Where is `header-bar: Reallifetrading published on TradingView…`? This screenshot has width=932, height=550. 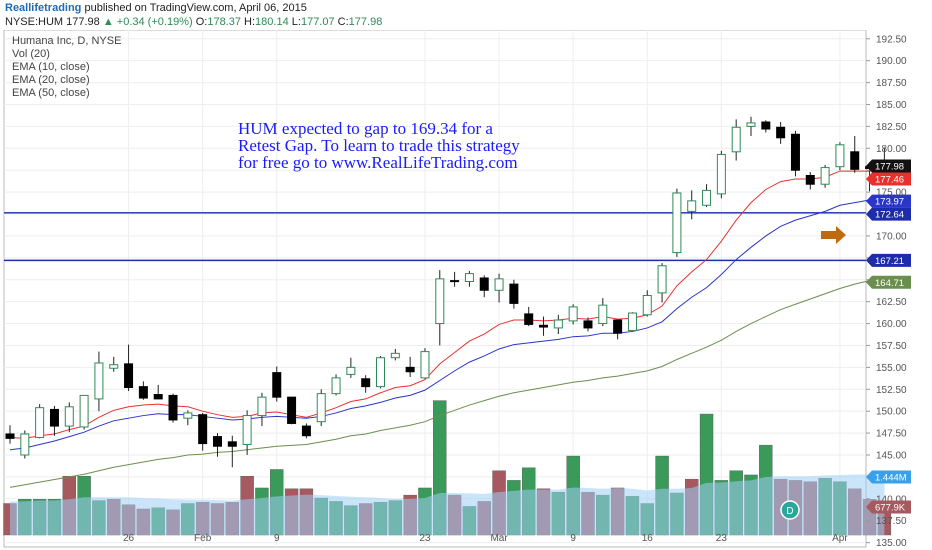 header-bar: Reallifetrading published on TradingView… is located at coordinates (466, 15).